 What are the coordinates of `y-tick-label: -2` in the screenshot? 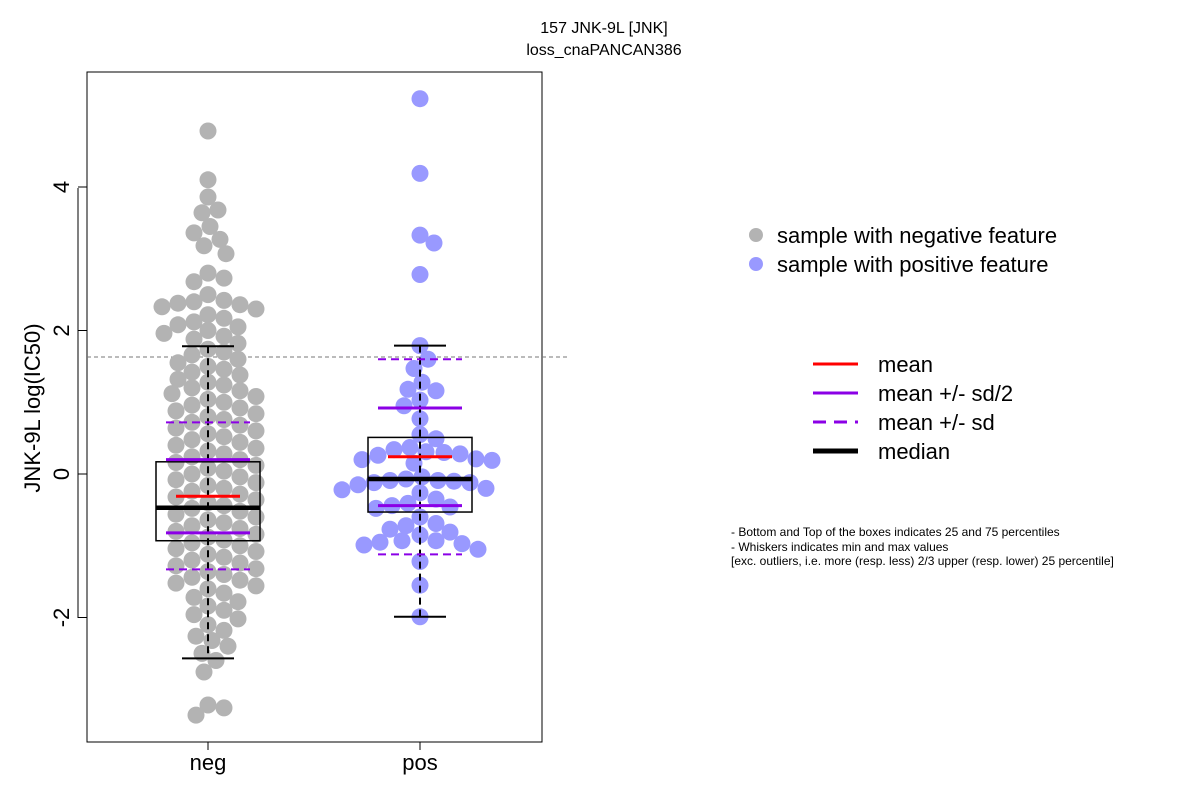 It's located at (61, 618).